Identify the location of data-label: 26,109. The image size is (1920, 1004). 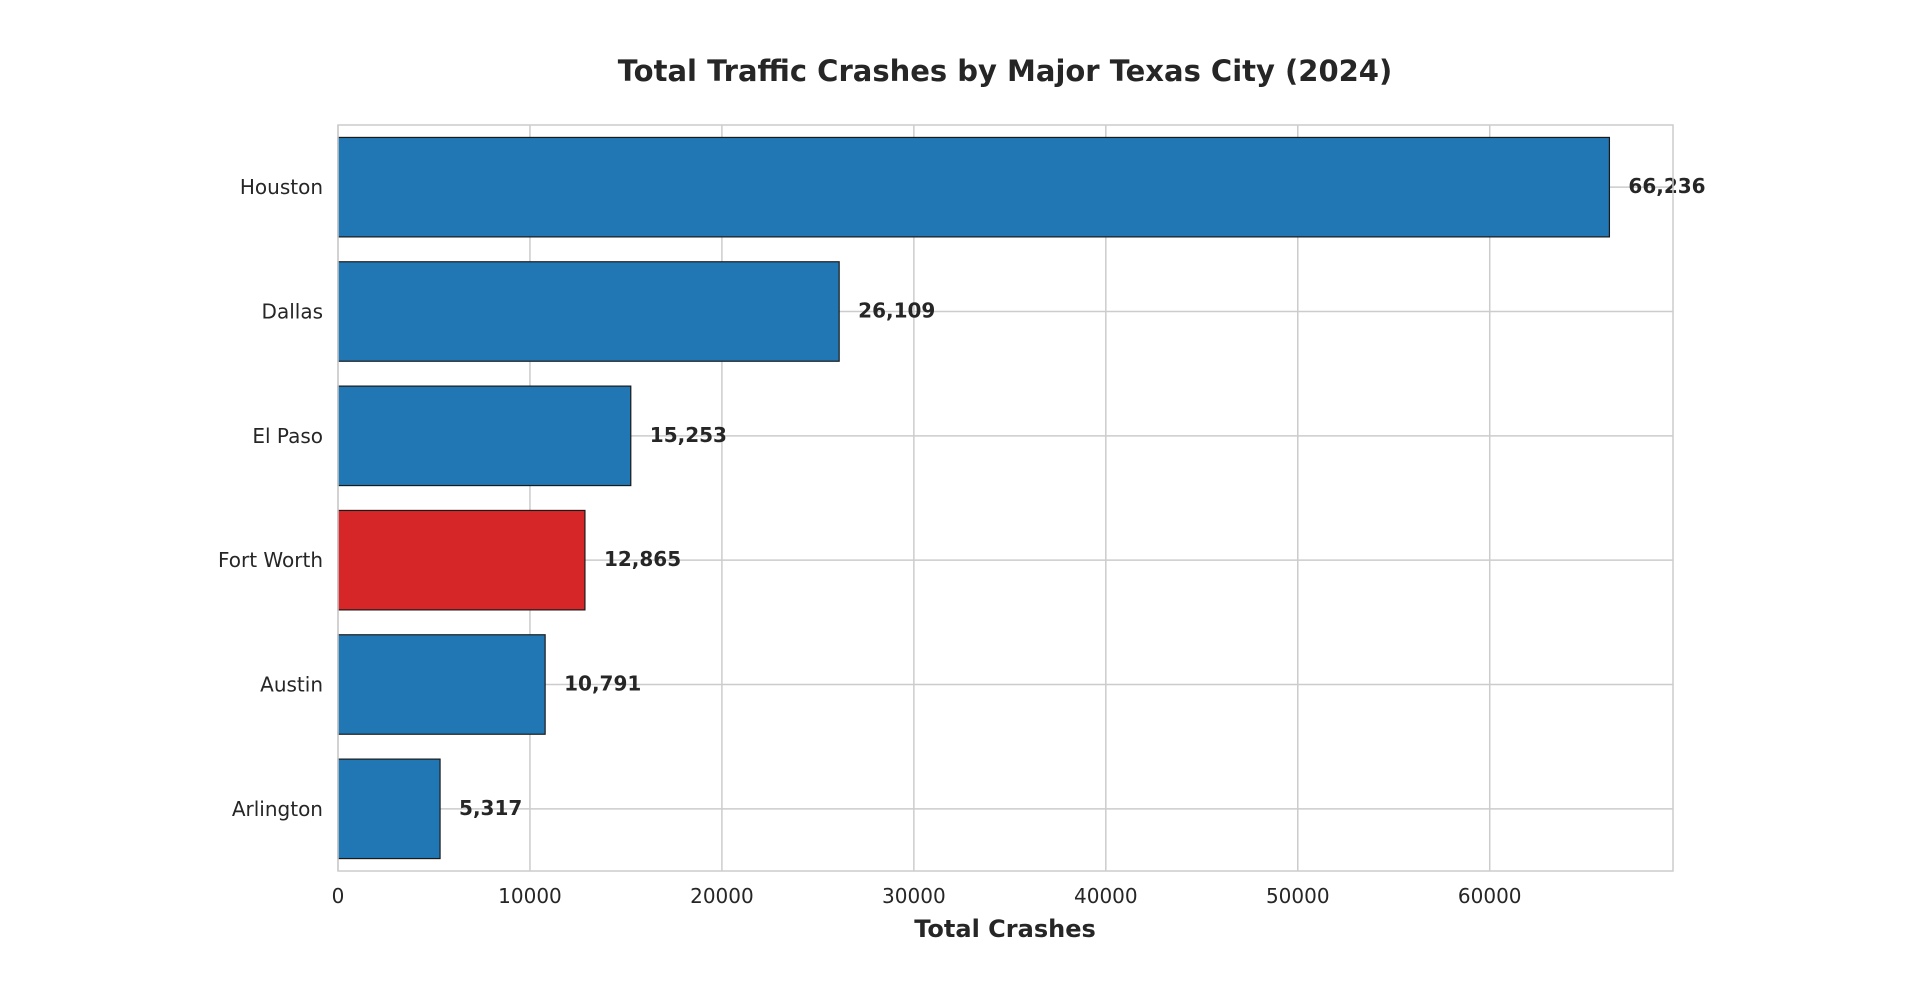
(896, 311).